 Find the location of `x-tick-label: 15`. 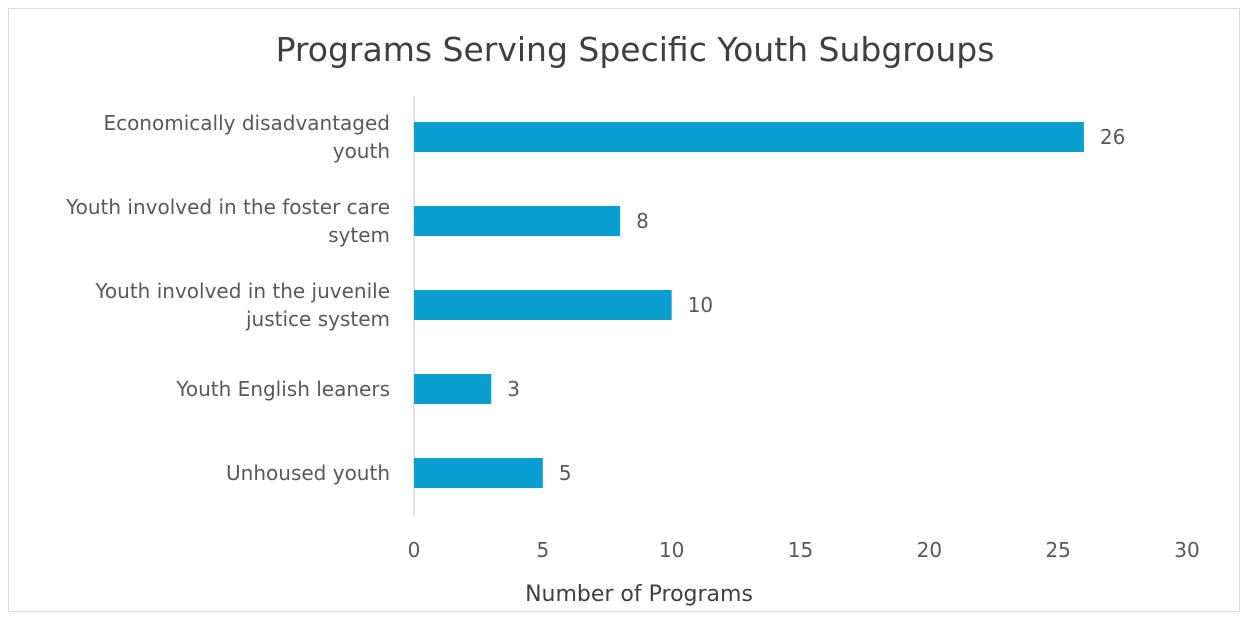

x-tick-label: 15 is located at coordinates (800, 550).